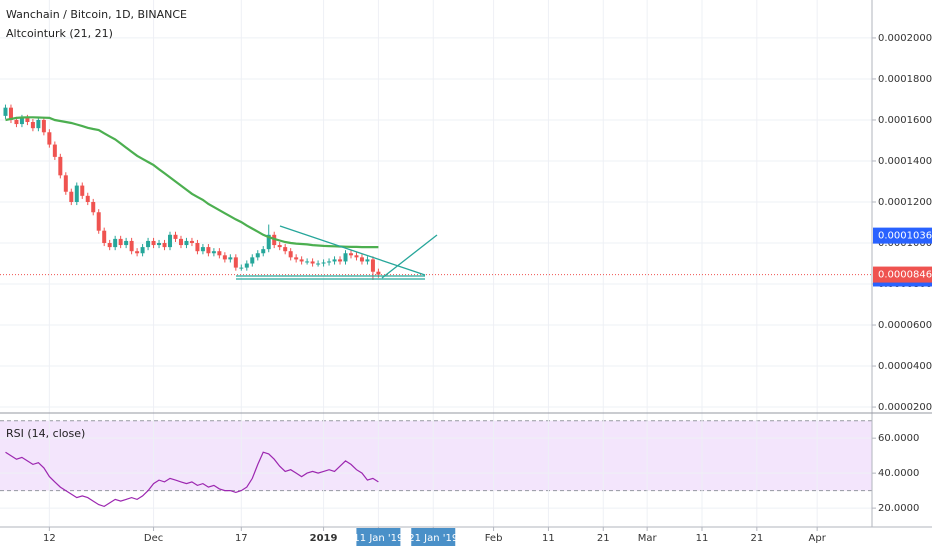  What do you see at coordinates (905, 79) in the screenshot?
I see `y-tick-label: 0.0001800` at bounding box center [905, 79].